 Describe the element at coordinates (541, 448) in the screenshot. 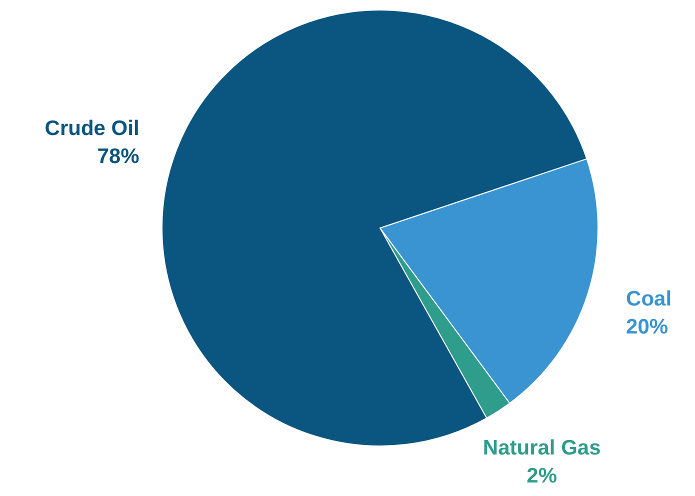

I see `slice-label: Natural Gas` at that location.